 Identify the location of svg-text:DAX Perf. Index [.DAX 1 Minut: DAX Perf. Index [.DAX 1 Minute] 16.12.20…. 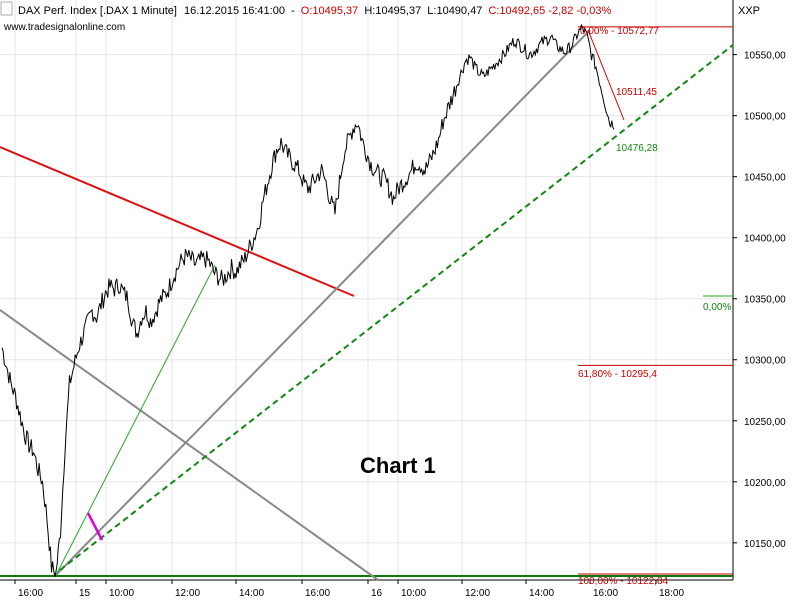
(315, 11).